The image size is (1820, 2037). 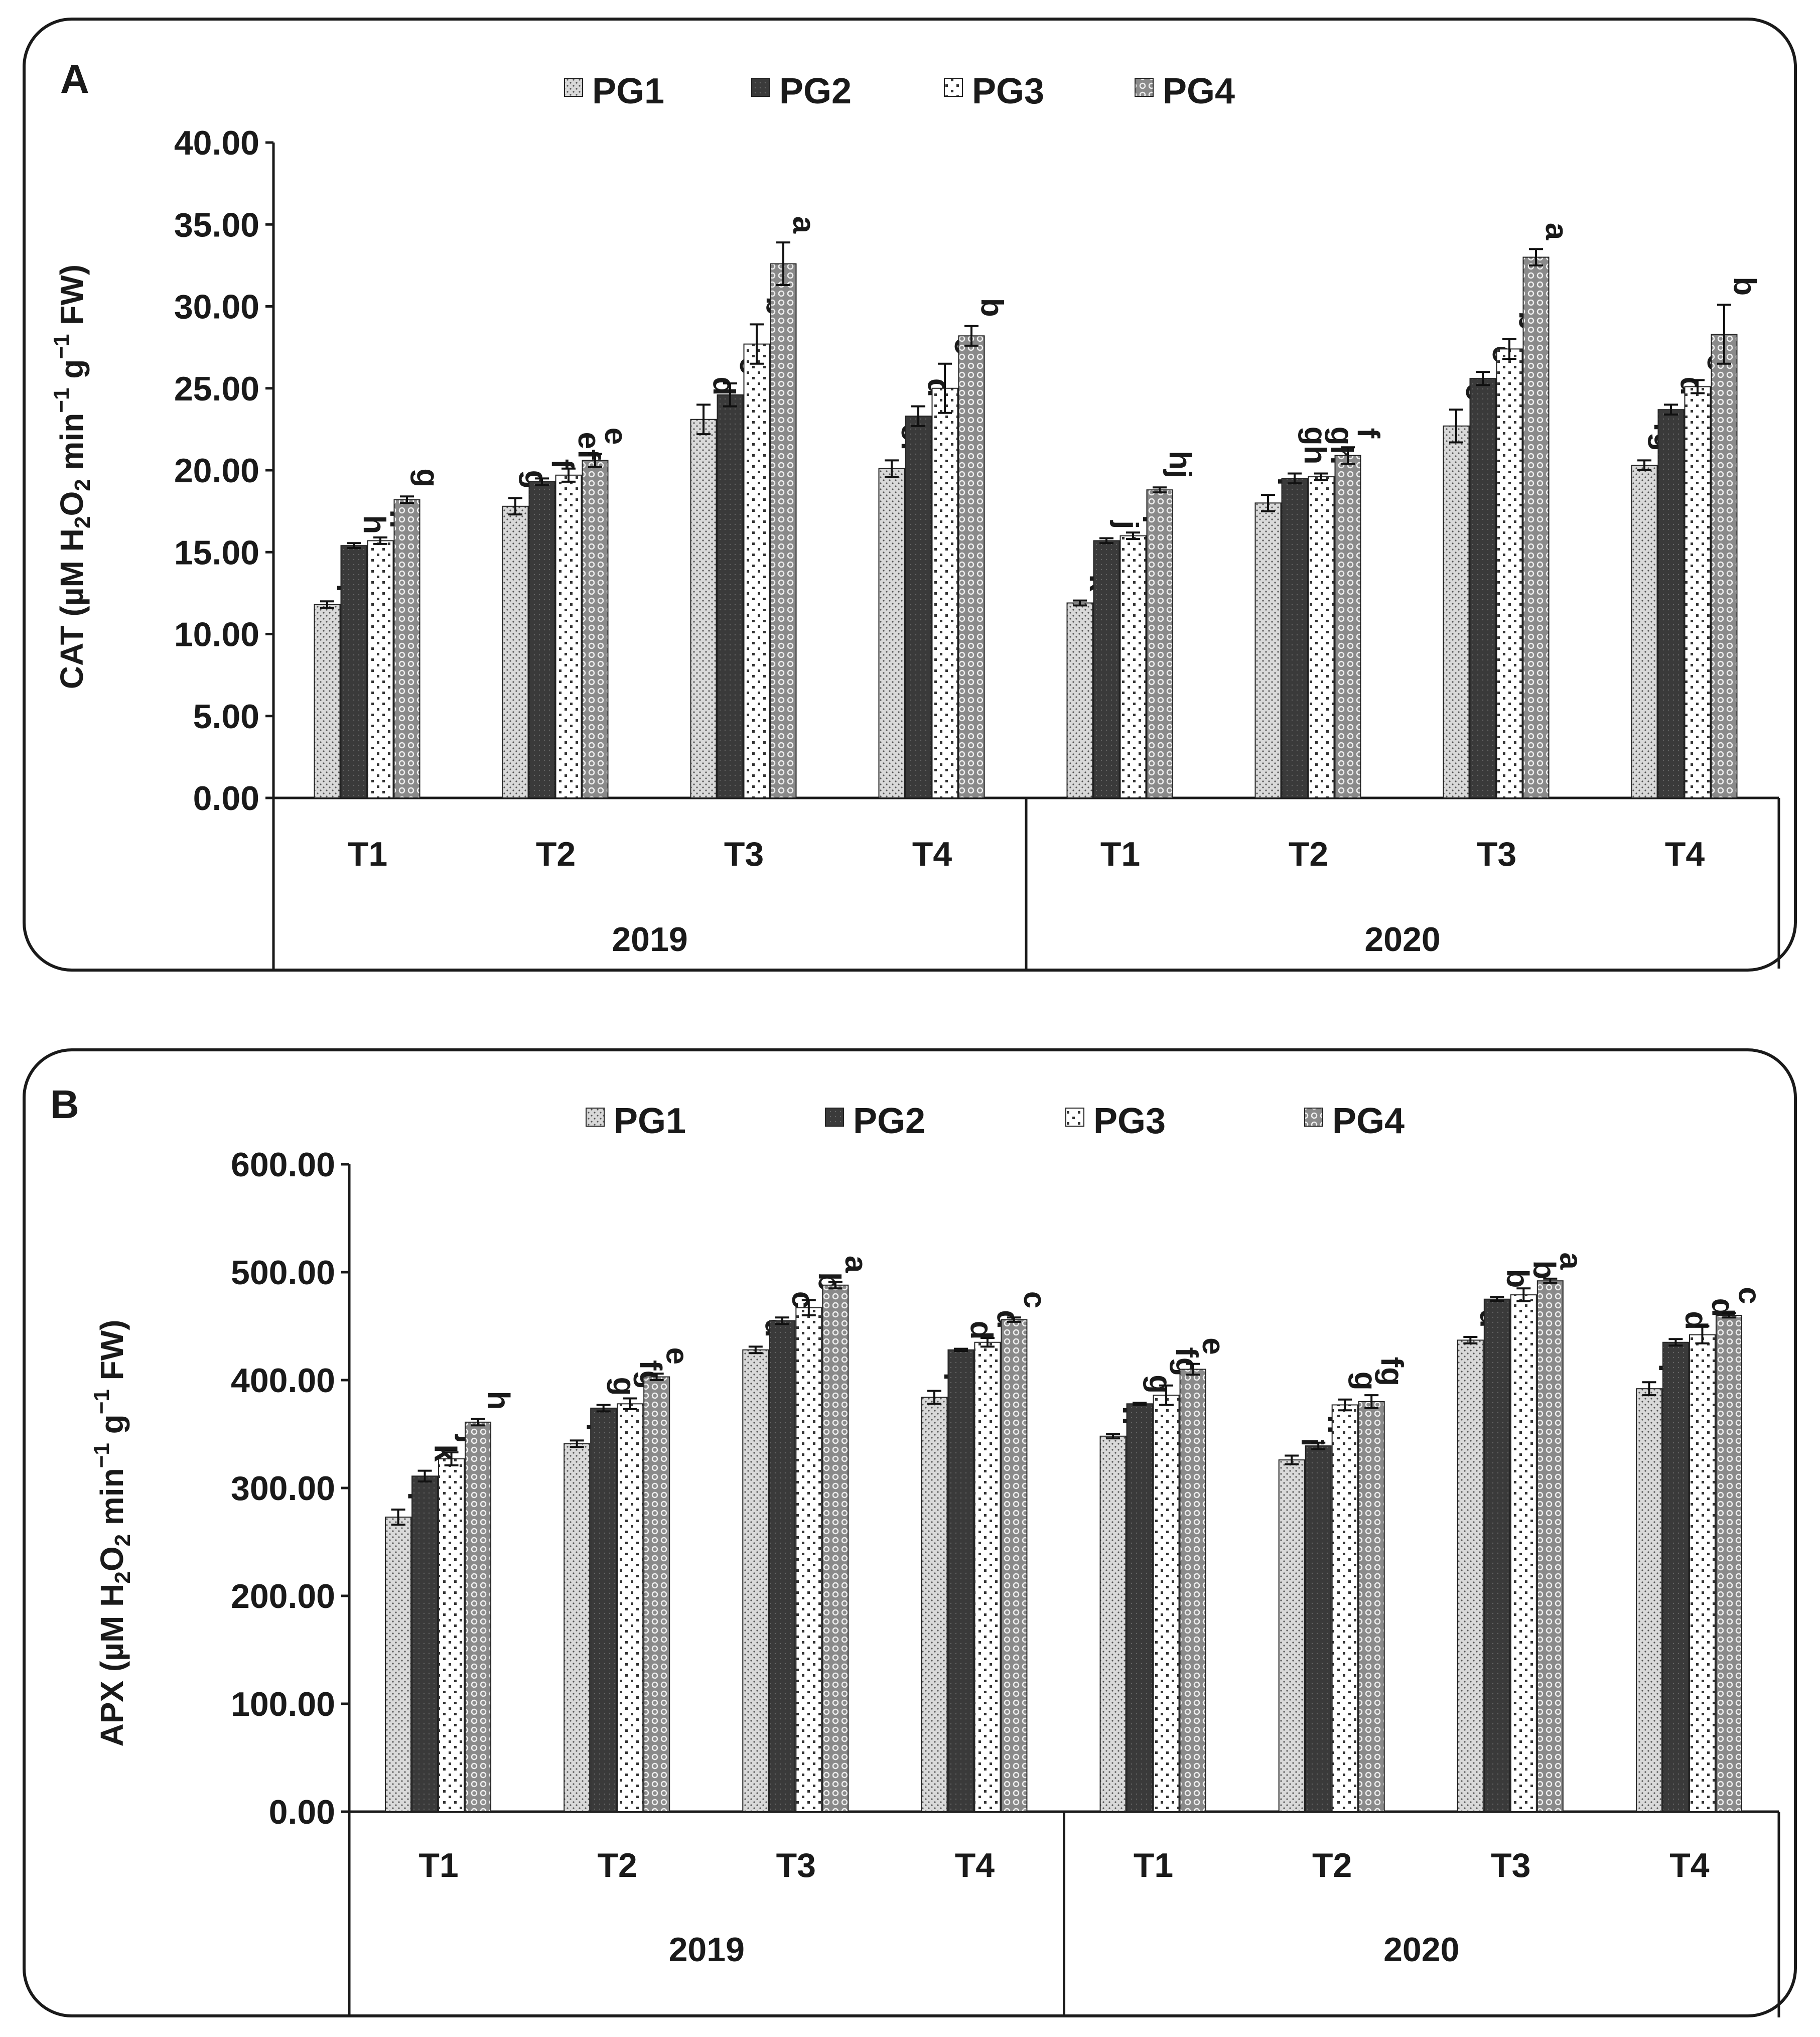 What do you see at coordinates (650, 1121) in the screenshot?
I see `legend-label-pg1: PG1` at bounding box center [650, 1121].